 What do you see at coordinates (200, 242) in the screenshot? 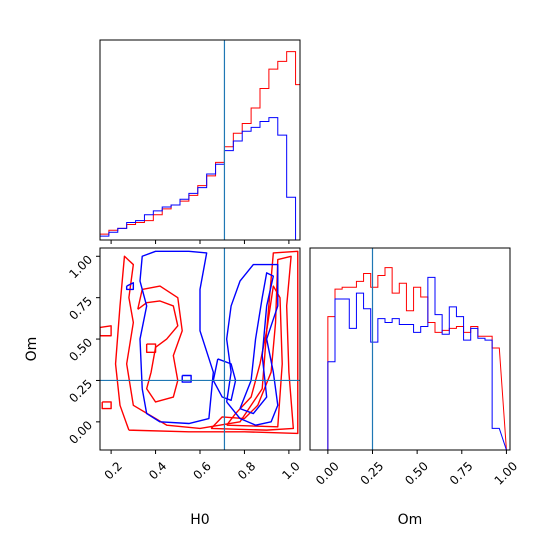
I see `hist-H0-ticks` at bounding box center [200, 242].